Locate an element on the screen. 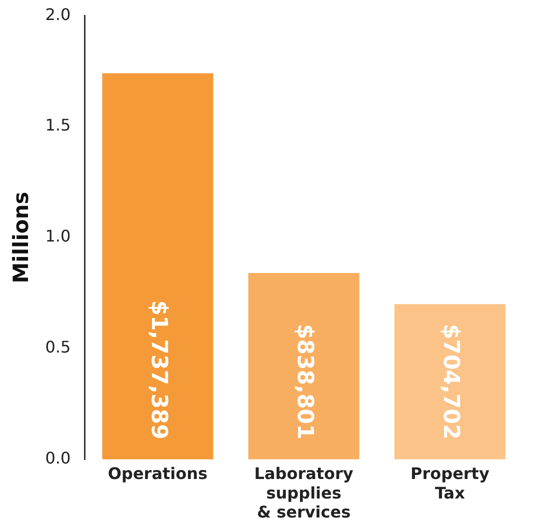 This screenshot has height=529, width=533. y-tick-label: 0.5 is located at coordinates (58, 347).